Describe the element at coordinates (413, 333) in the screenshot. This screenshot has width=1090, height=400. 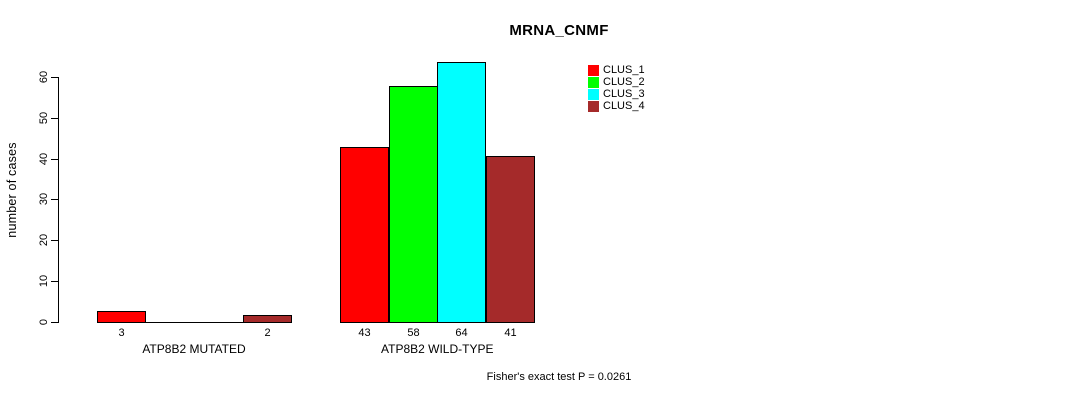
I see `bar-value-label: 58` at that location.